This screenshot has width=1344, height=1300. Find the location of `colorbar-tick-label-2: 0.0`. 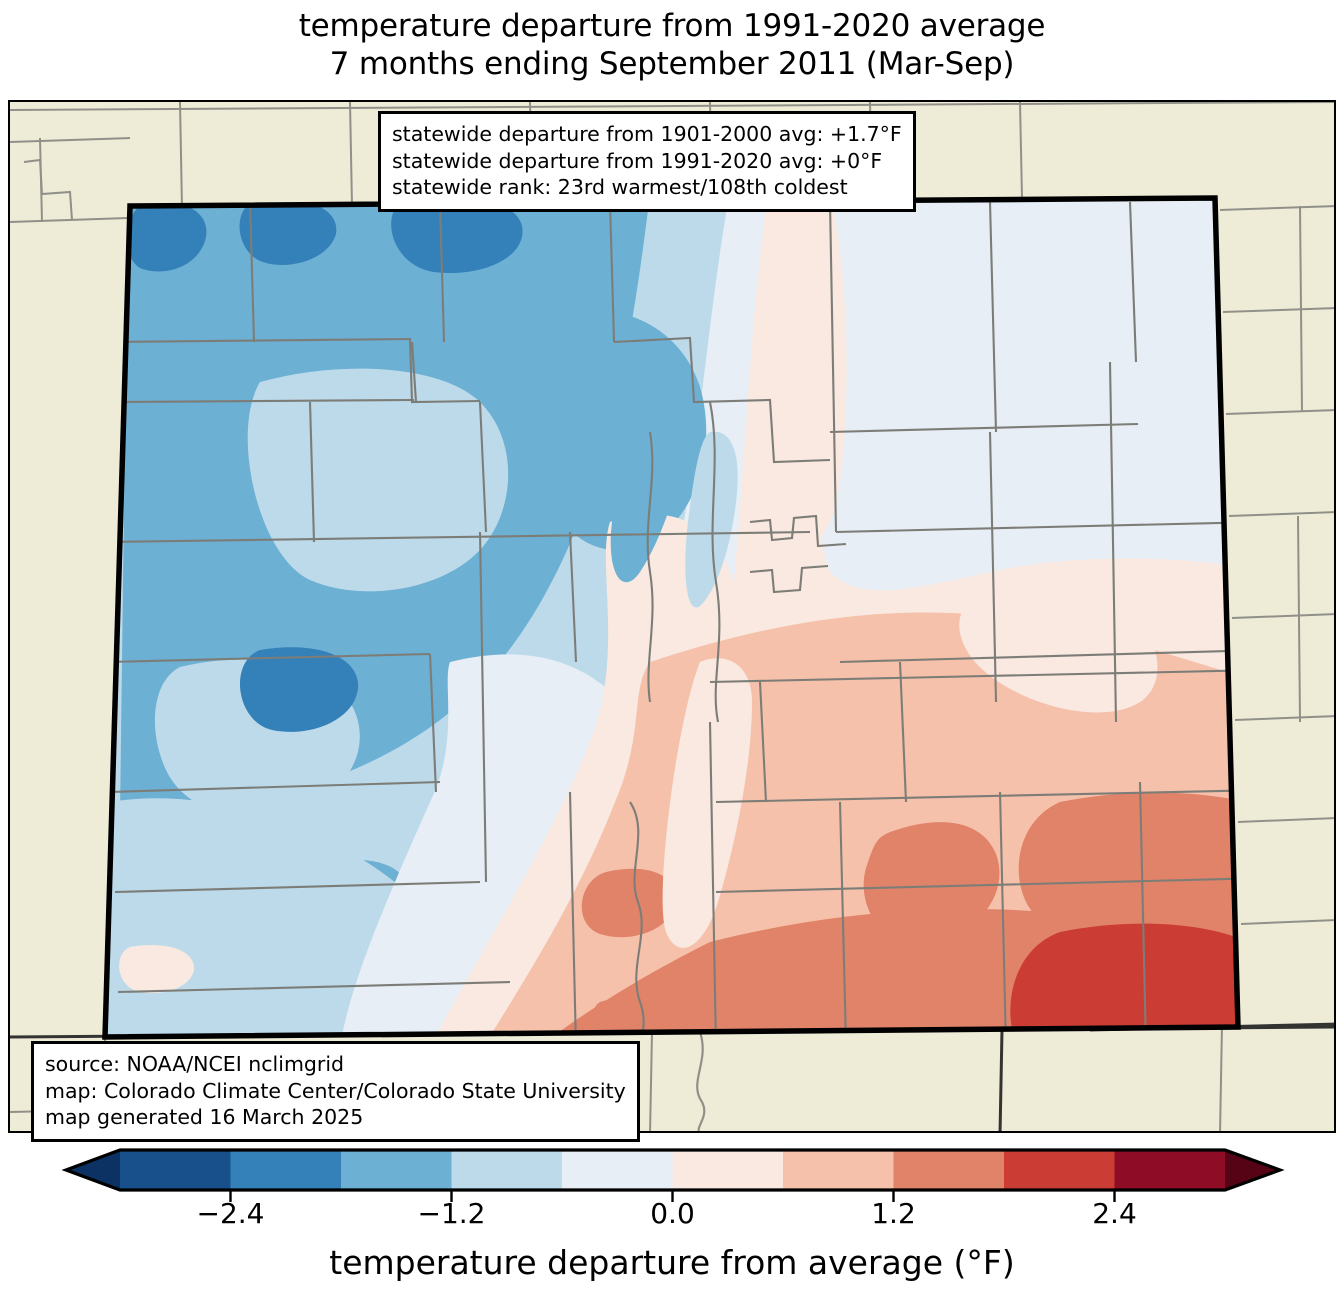

colorbar-tick-label-2: 0.0 is located at coordinates (672, 1213).